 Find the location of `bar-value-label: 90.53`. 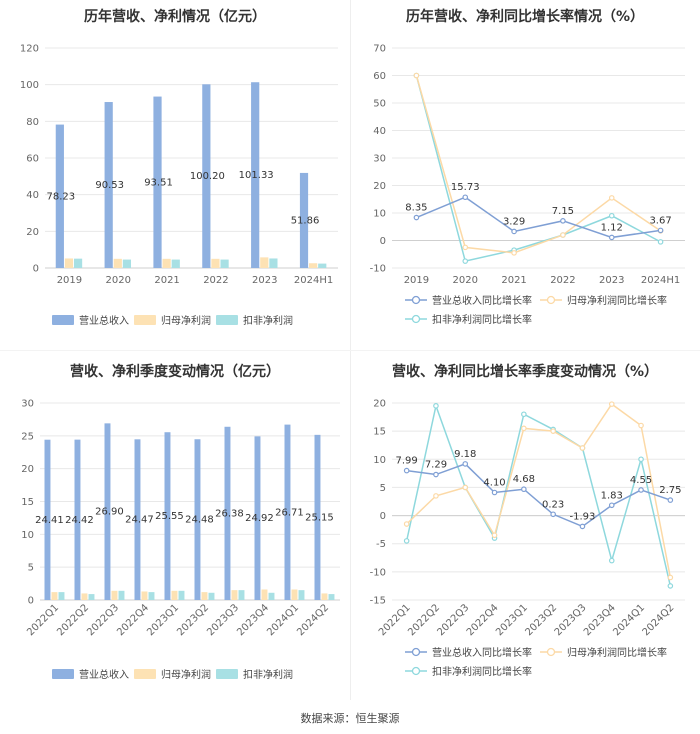

bar-value-label: 90.53 is located at coordinates (109, 185).